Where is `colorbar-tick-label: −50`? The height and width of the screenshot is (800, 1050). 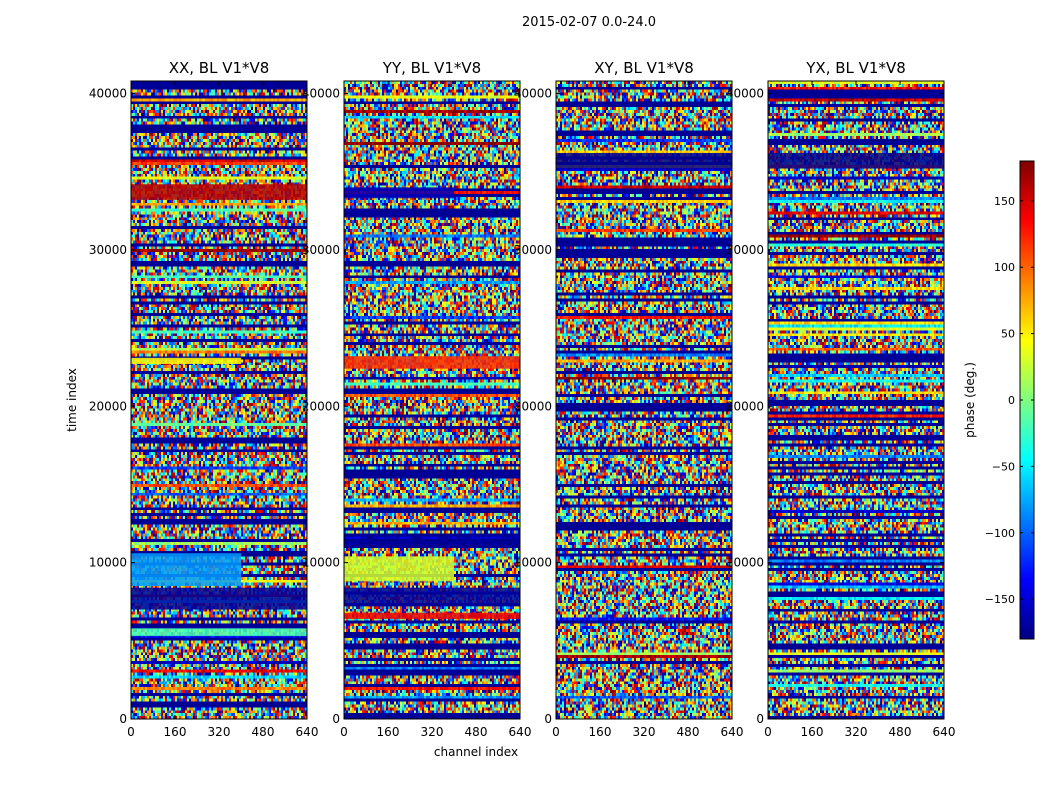
colorbar-tick-label: −50 is located at coordinates (1003, 466).